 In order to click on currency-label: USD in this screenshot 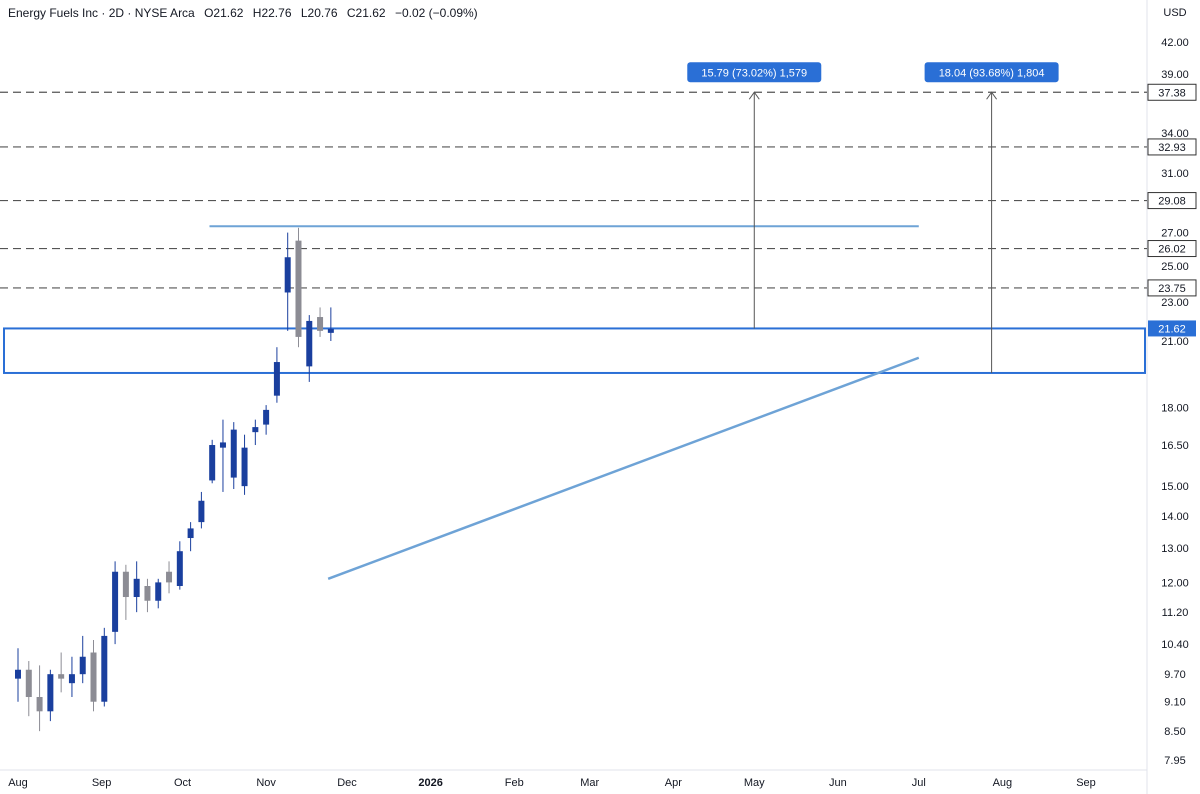, I will do `click(1174, 13)`.